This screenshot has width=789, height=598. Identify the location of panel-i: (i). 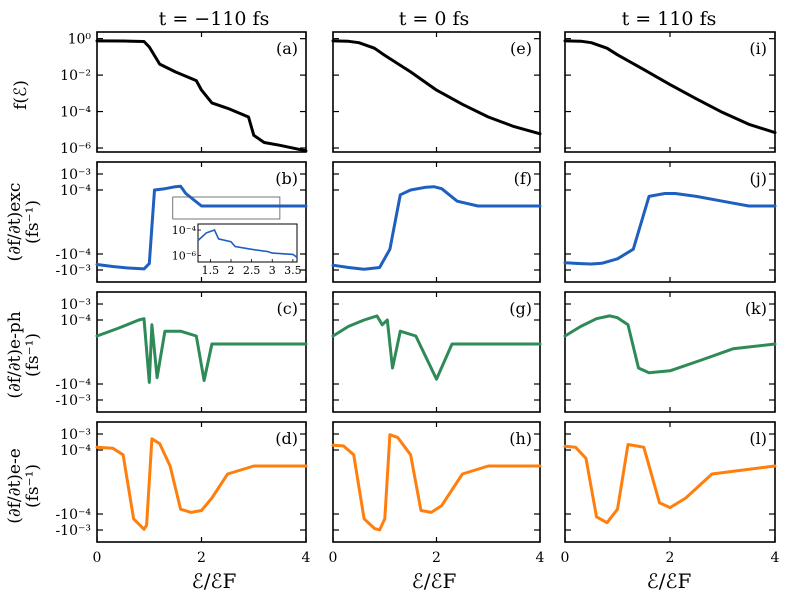
(670, 92).